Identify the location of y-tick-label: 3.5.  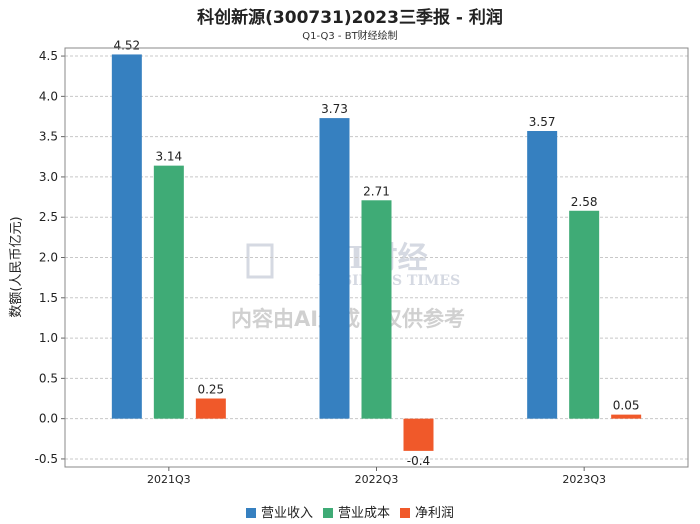
(48, 137).